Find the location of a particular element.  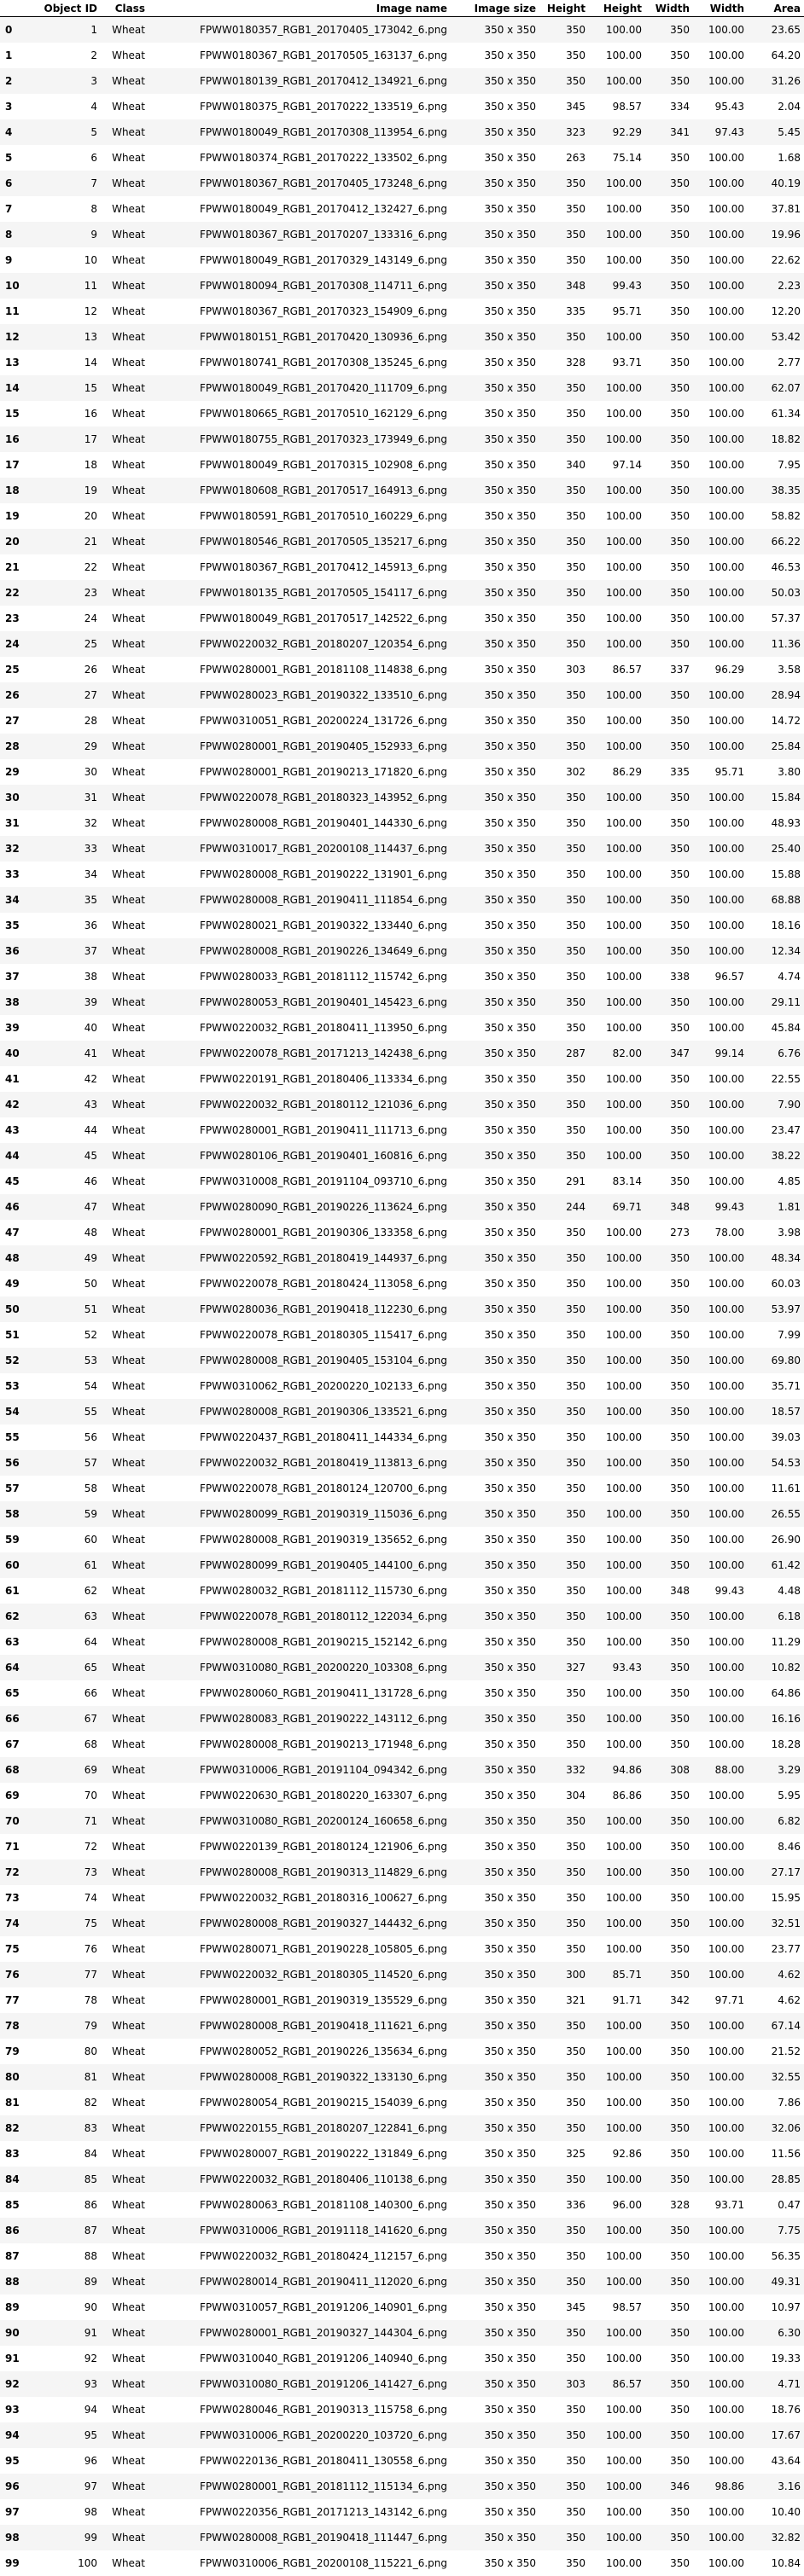

image-name-cell: FPWW0280060_RGB1_20190411_131728_6.png is located at coordinates (323, 1692).